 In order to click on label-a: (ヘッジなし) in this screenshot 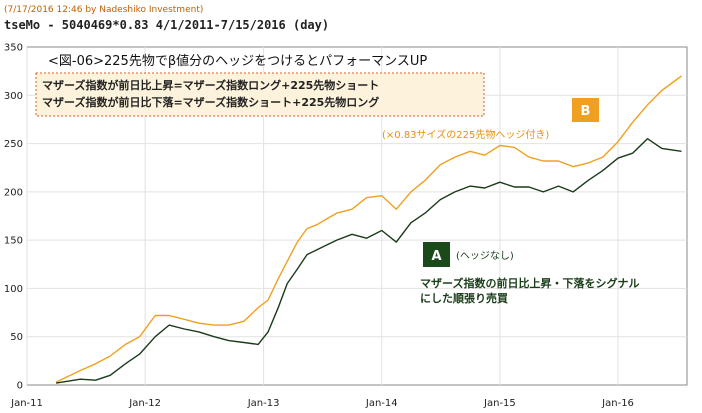, I will do `click(485, 256)`.